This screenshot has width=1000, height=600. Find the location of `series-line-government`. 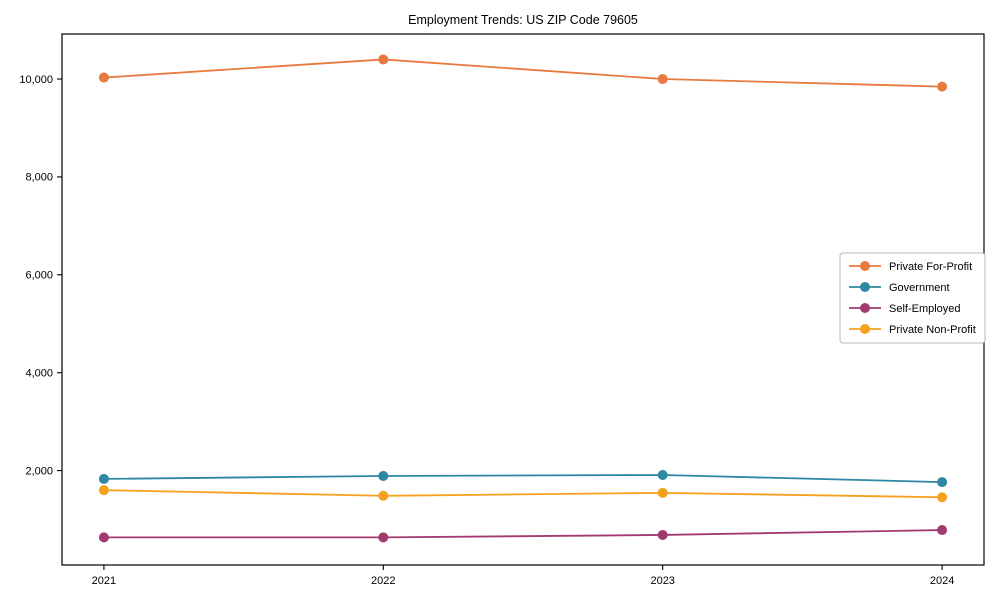

series-line-government is located at coordinates (523, 478).